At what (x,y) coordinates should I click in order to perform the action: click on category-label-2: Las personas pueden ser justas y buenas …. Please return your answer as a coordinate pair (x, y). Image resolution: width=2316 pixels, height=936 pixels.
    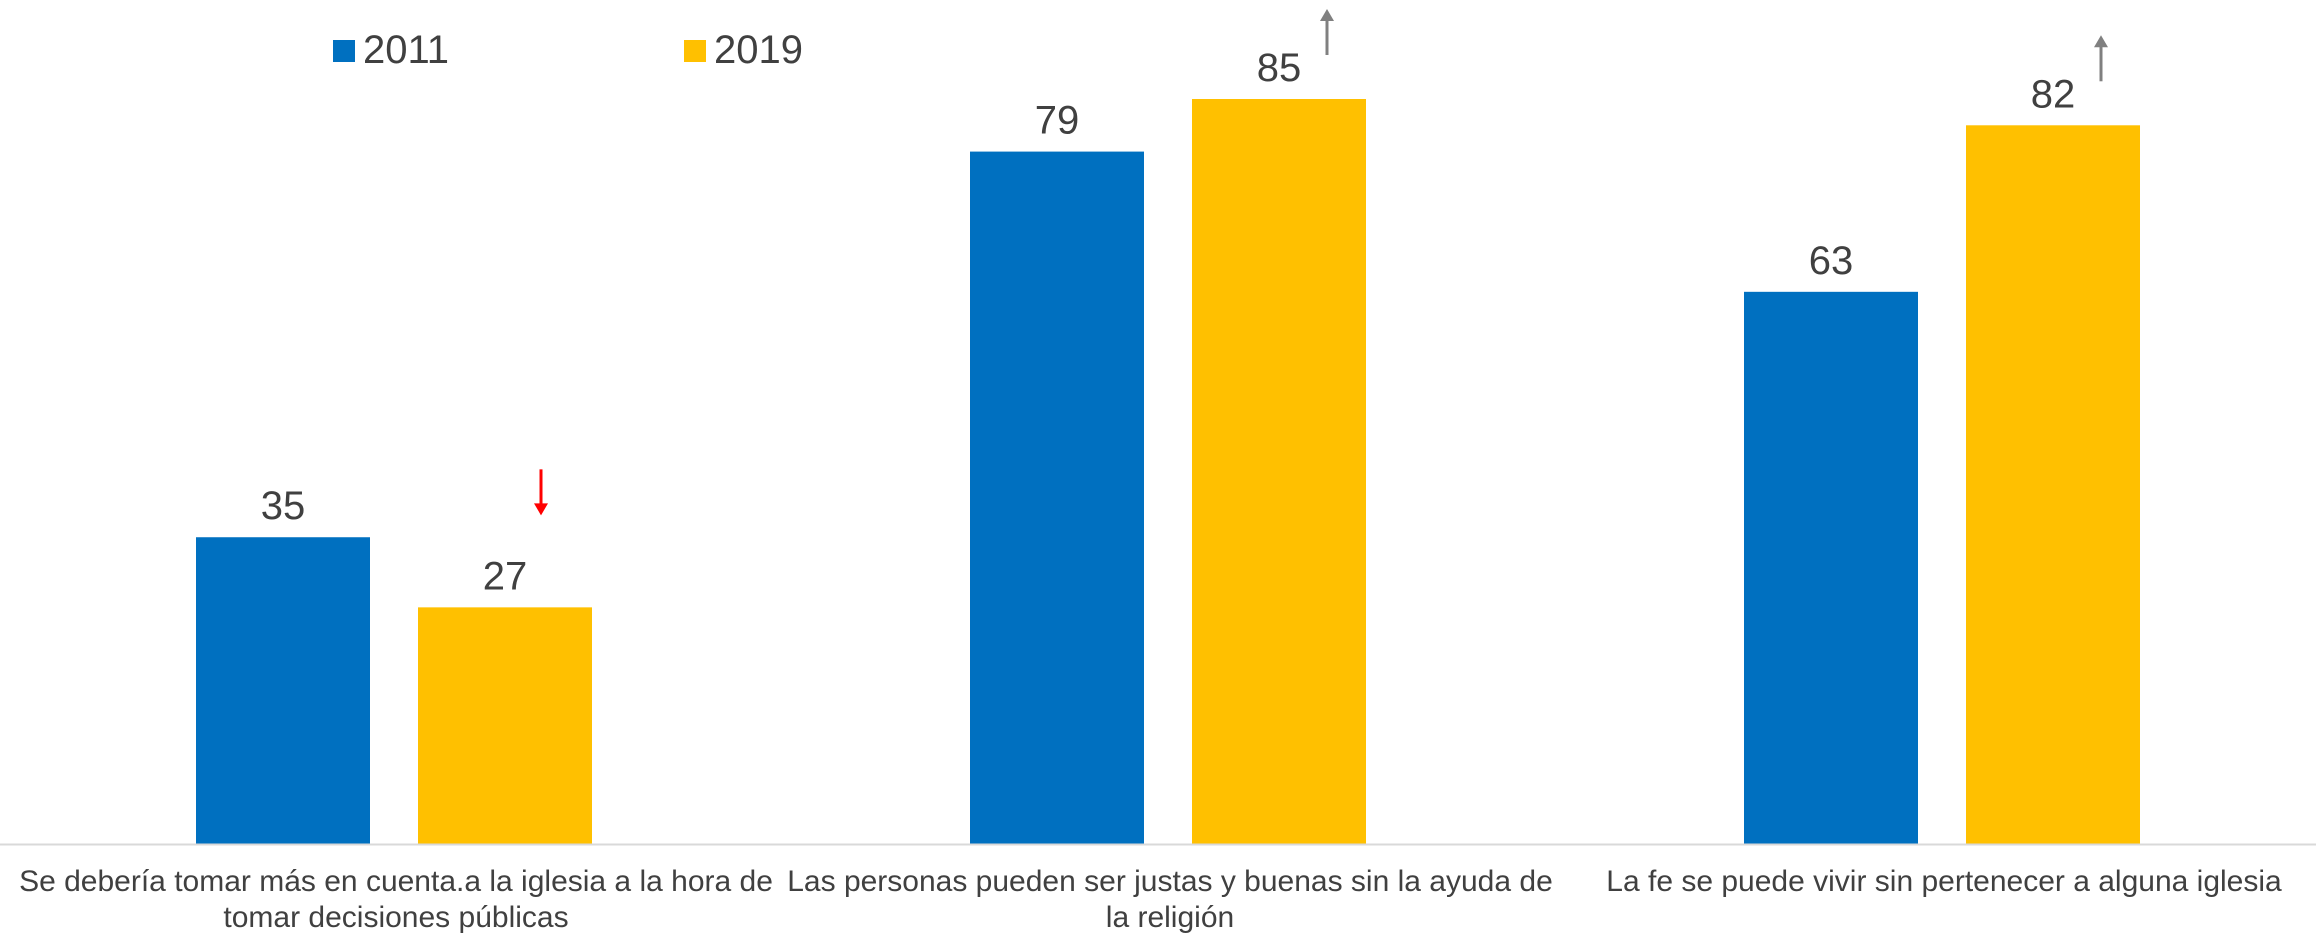
    Looking at the image, I should click on (1170, 899).